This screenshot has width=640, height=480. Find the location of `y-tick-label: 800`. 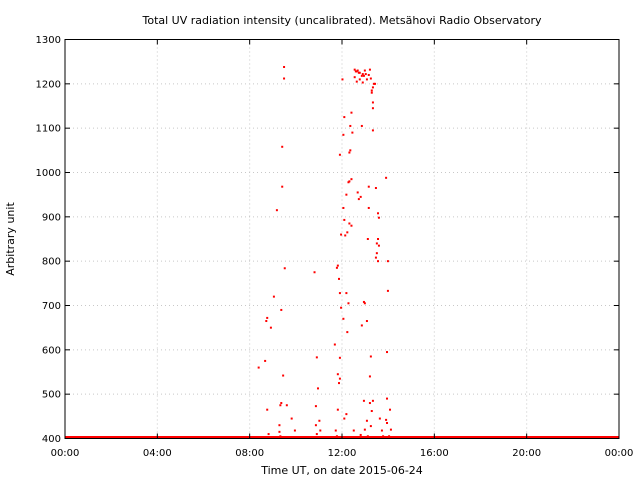

y-tick-label: 800 is located at coordinates (51, 262).